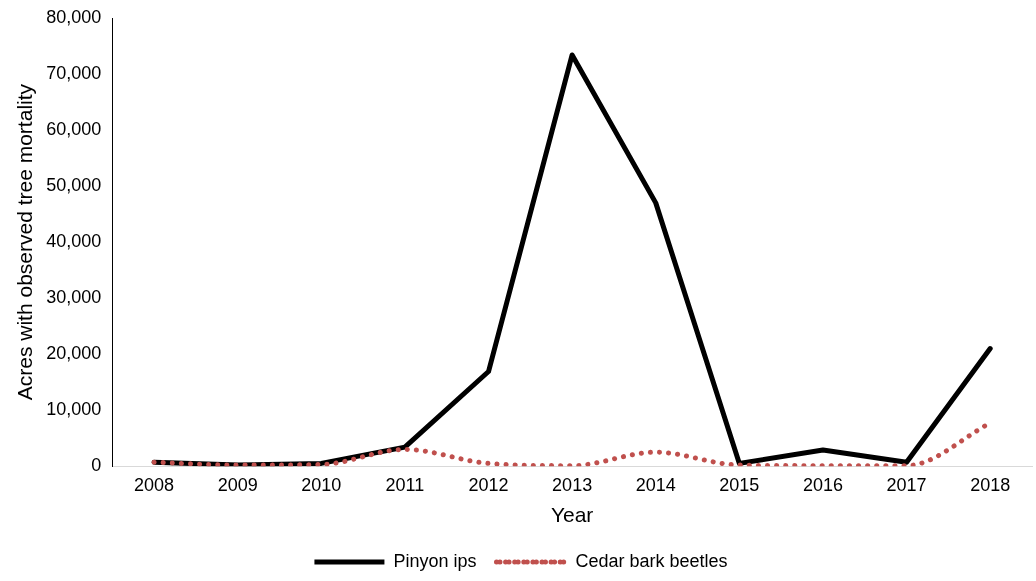  I want to click on x-axis-title: Year, so click(572, 515).